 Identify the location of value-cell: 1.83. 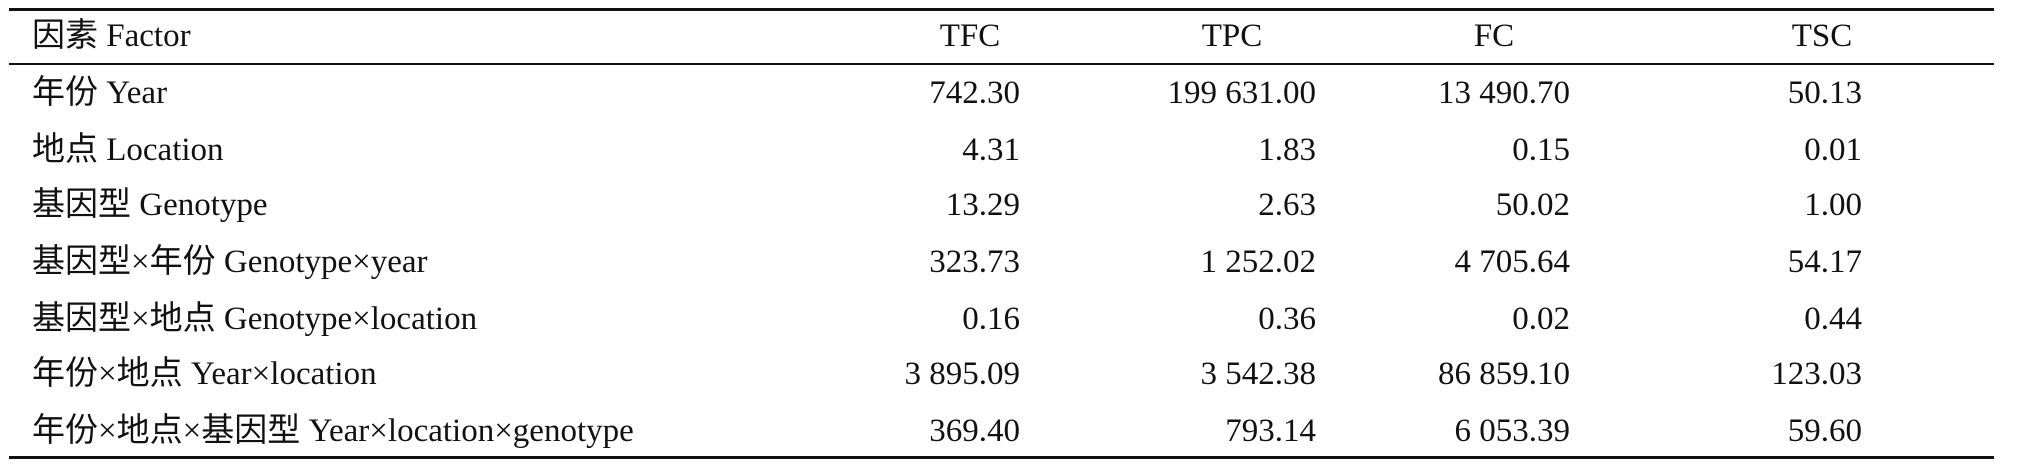
(1287, 150).